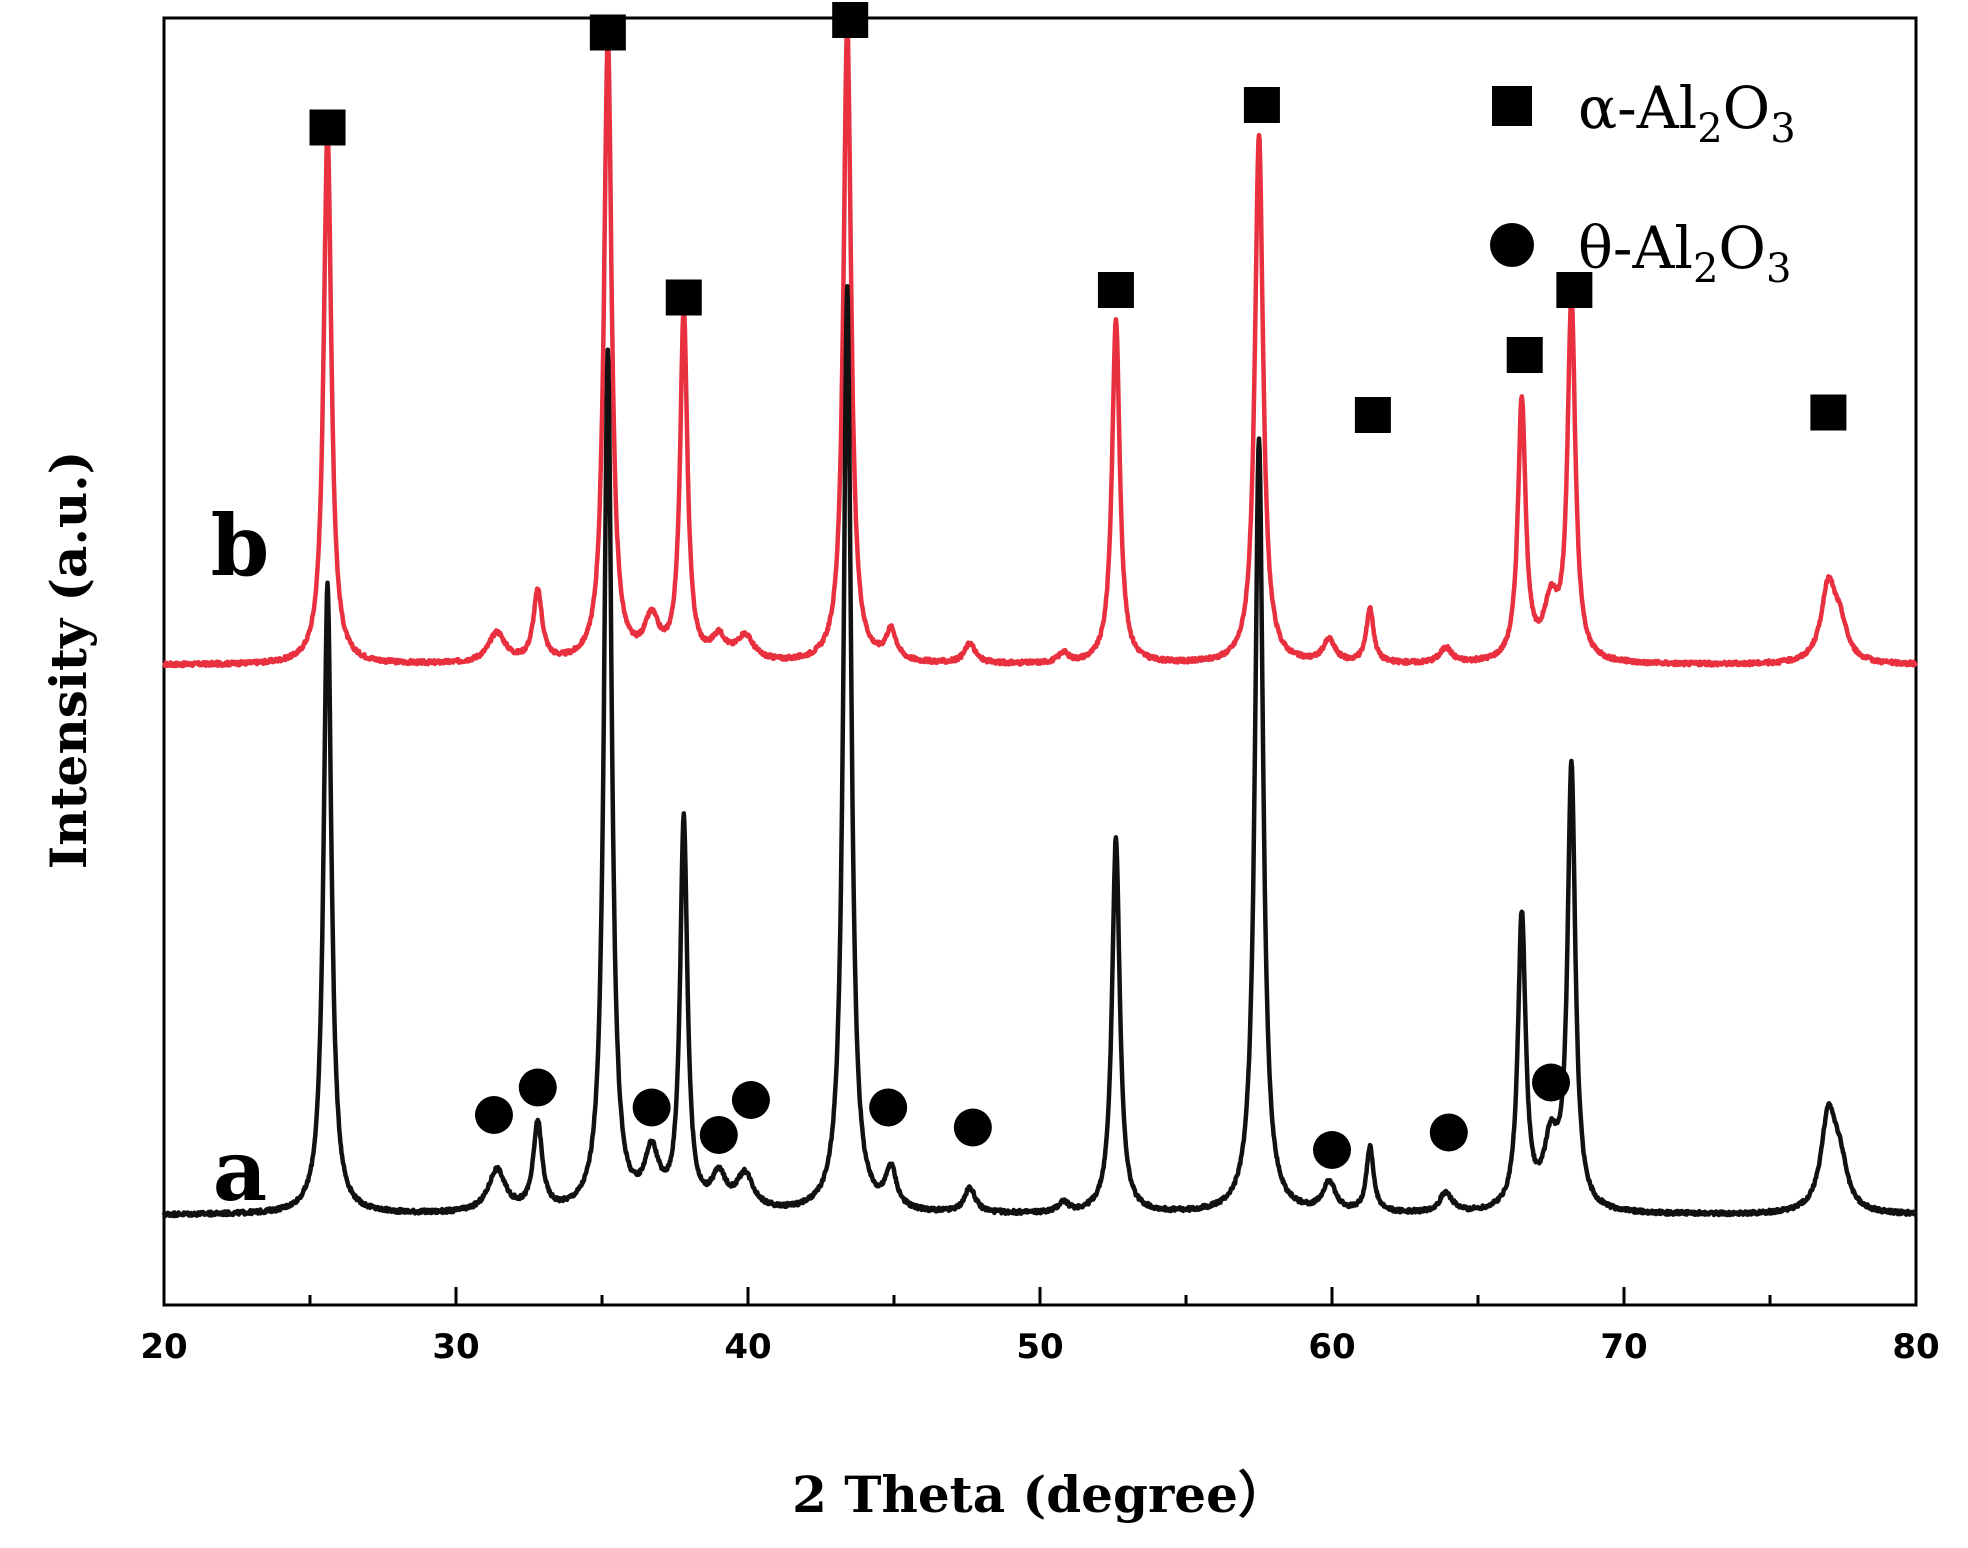 The image size is (1968, 1548). Describe the element at coordinates (1039, 1347) in the screenshot. I see `x-tick-label: 50` at that location.